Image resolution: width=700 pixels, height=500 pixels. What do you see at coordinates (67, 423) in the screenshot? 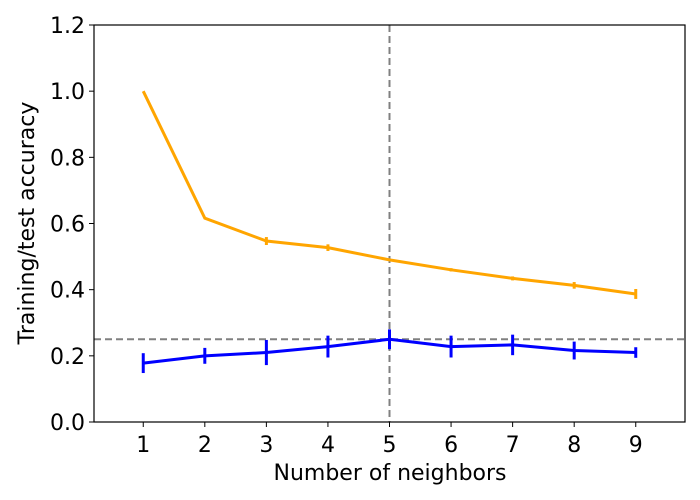
I see `y-tick-label: 0.0` at bounding box center [67, 423].